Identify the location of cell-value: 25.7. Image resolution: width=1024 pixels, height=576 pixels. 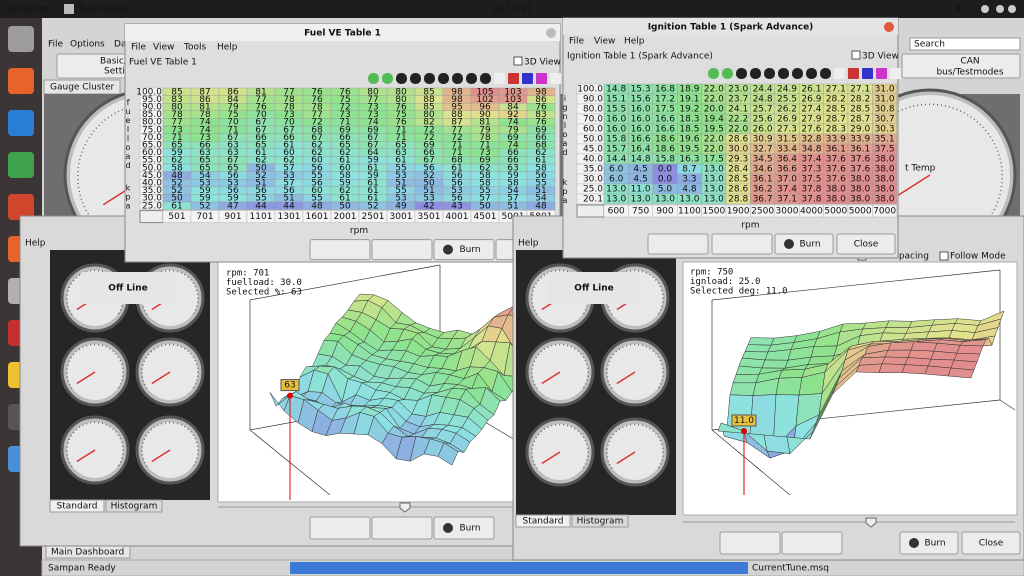
(763, 110).